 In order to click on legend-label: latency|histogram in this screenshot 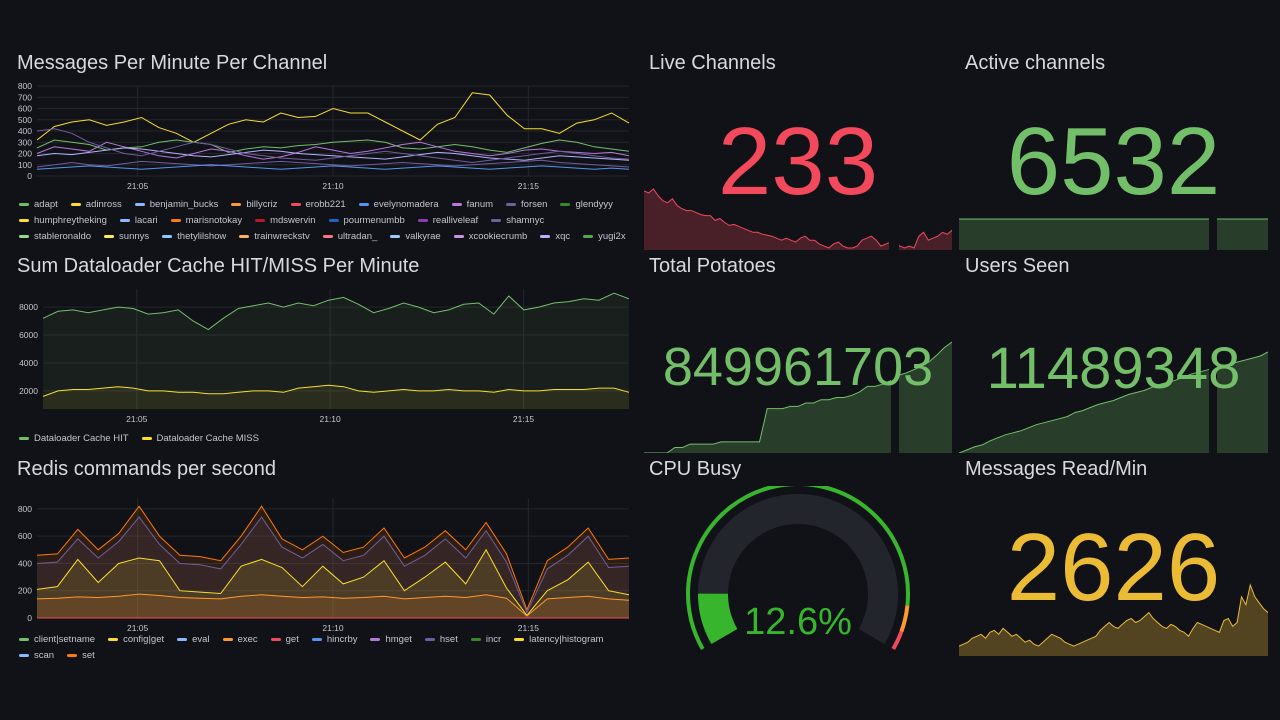, I will do `click(566, 639)`.